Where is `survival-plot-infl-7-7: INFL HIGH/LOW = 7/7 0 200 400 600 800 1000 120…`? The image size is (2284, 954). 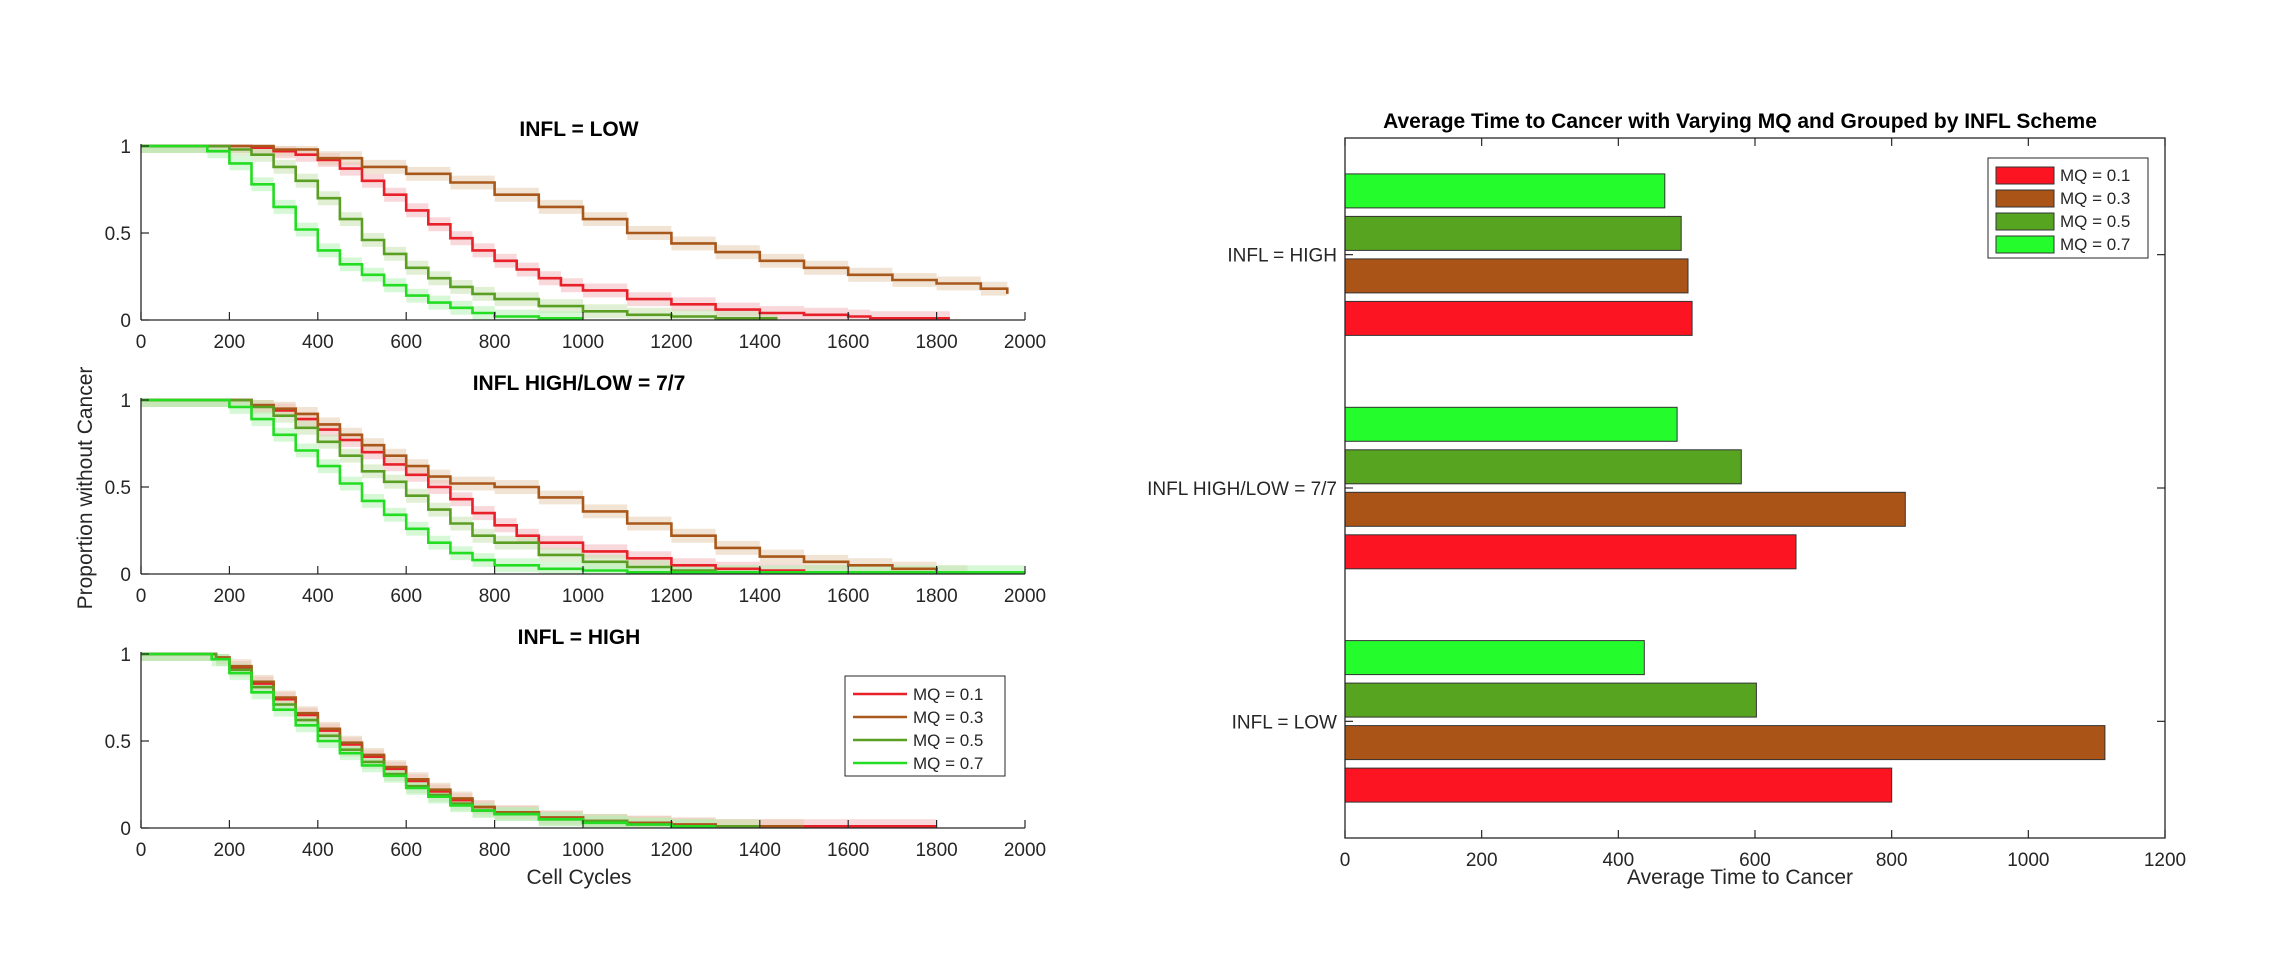 survival-plot-infl-7-7: INFL HIGH/LOW = 7/7 0 200 400 600 800 1000 120… is located at coordinates (576, 489).